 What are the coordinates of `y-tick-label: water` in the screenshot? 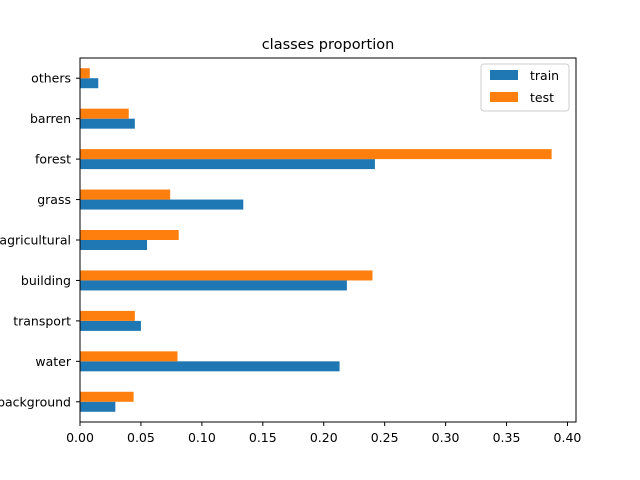 It's located at (53, 361).